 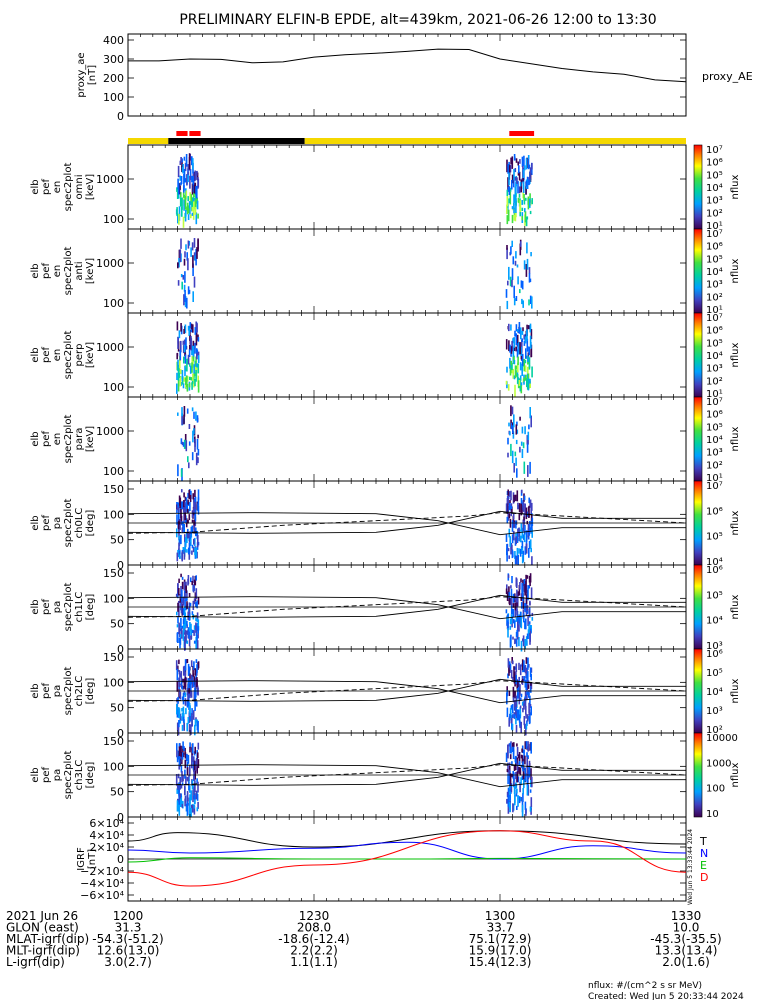 What do you see at coordinates (698, 523) in the screenshot?
I see `colorbar` at bounding box center [698, 523].